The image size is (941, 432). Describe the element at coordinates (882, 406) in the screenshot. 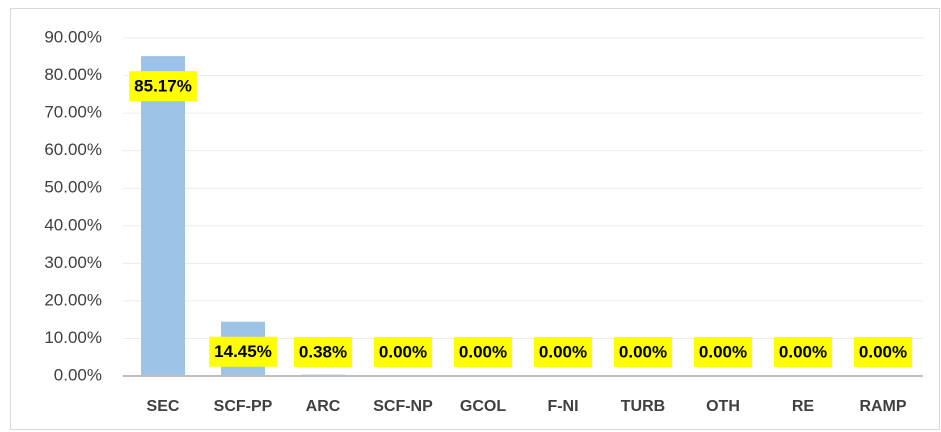

I see `x-tick-label: RAMP` at that location.